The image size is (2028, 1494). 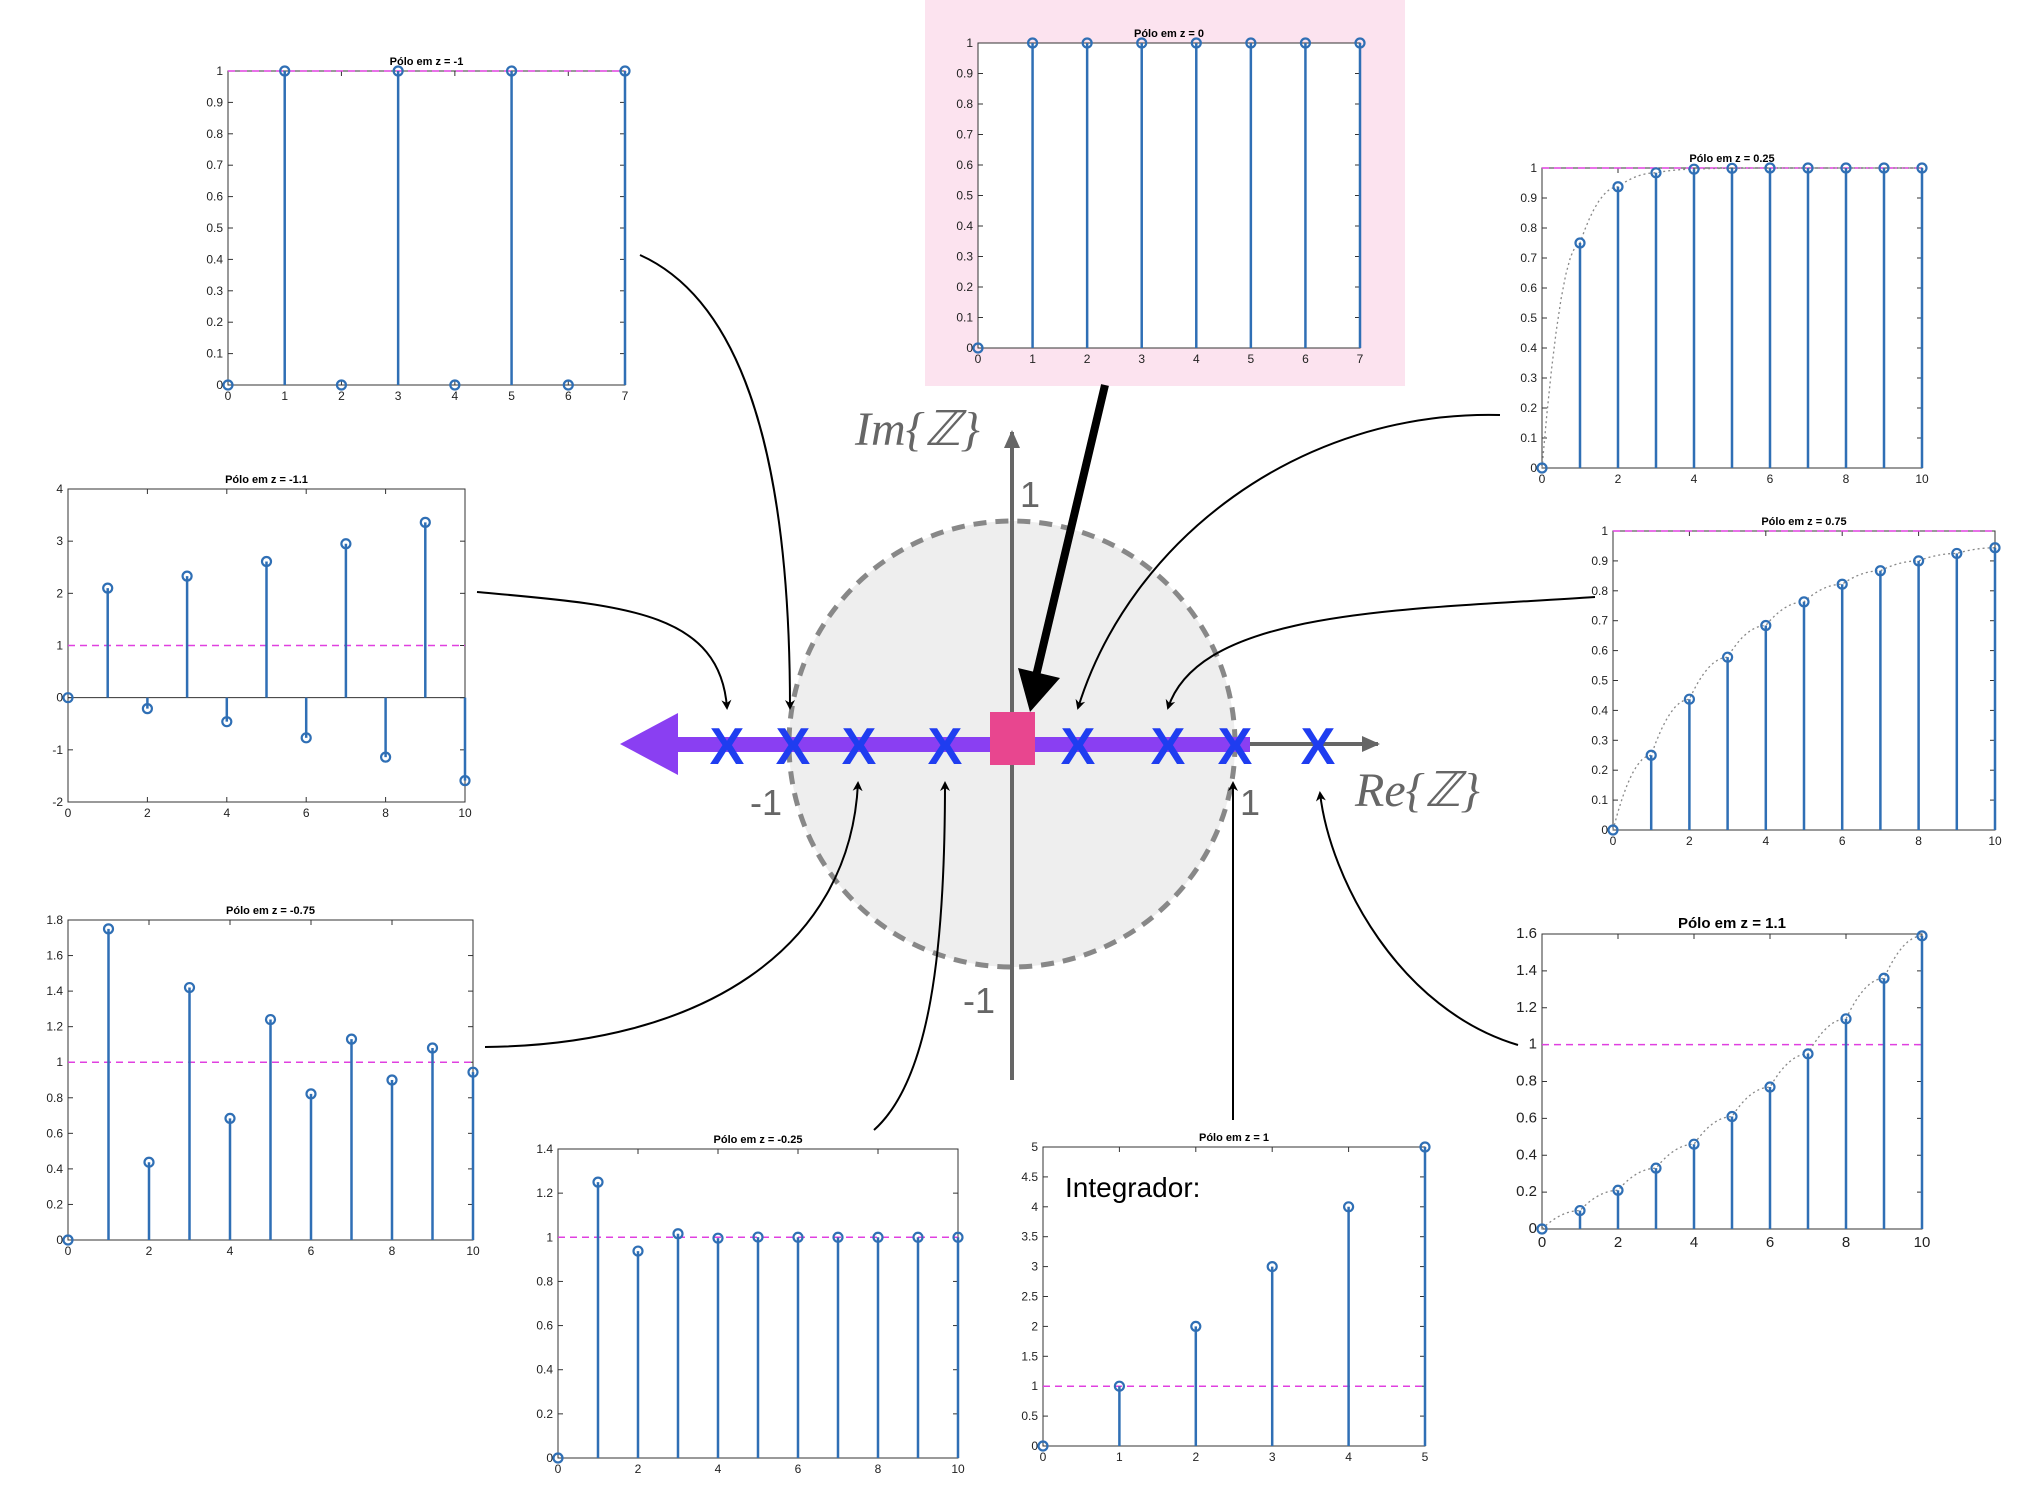 I want to click on y-tick-label: 1.6, so click(x=54, y=956).